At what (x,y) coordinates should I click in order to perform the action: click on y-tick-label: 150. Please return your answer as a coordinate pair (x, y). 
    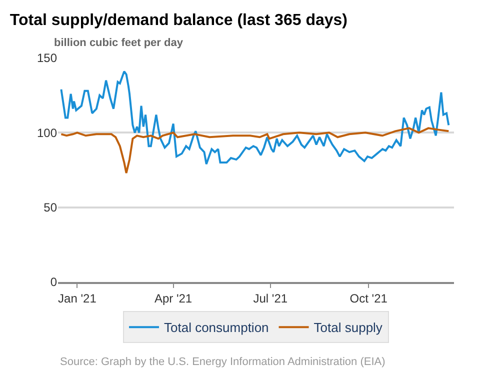
    Looking at the image, I should click on (47, 58).